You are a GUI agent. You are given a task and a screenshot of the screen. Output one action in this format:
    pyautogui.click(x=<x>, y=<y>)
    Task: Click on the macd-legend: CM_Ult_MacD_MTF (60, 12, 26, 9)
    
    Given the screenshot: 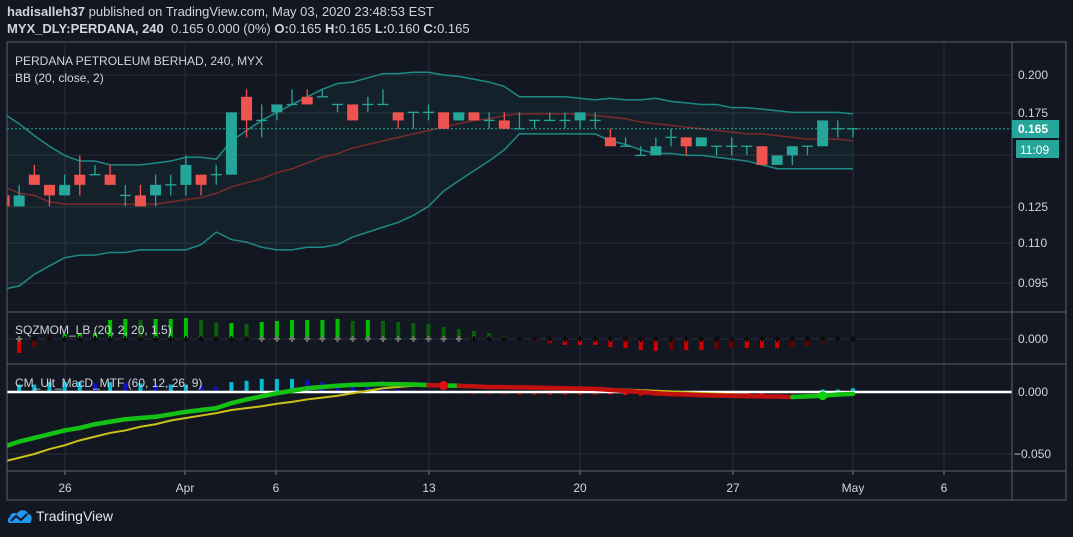 What is the action you would take?
    pyautogui.click(x=108, y=383)
    